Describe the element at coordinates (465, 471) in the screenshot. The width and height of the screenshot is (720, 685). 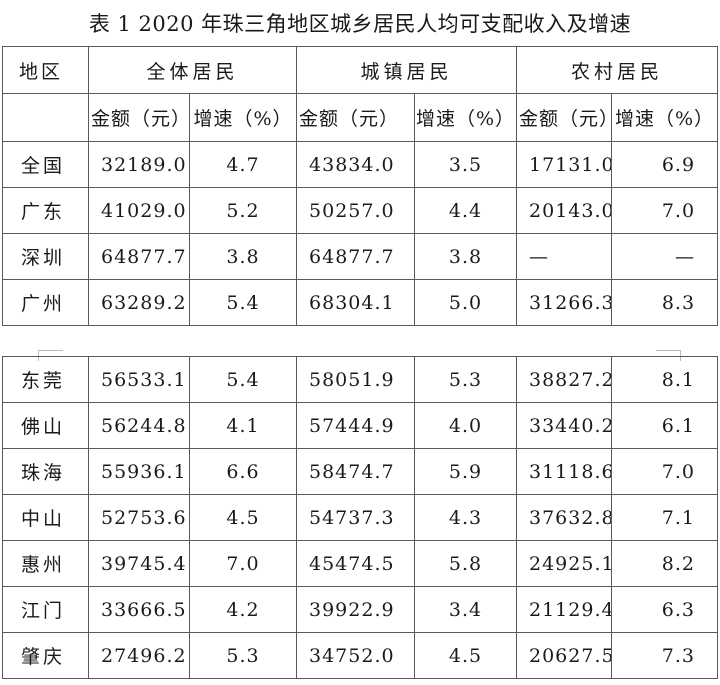
I see `urban-rate-cell: 5.9` at that location.